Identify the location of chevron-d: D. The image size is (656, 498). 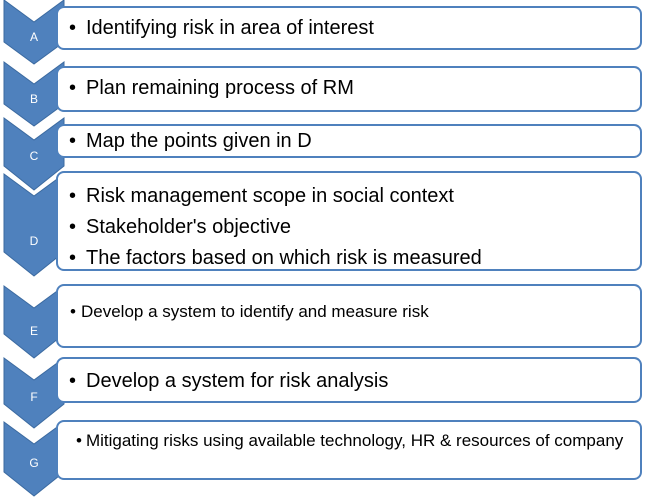
(34, 225).